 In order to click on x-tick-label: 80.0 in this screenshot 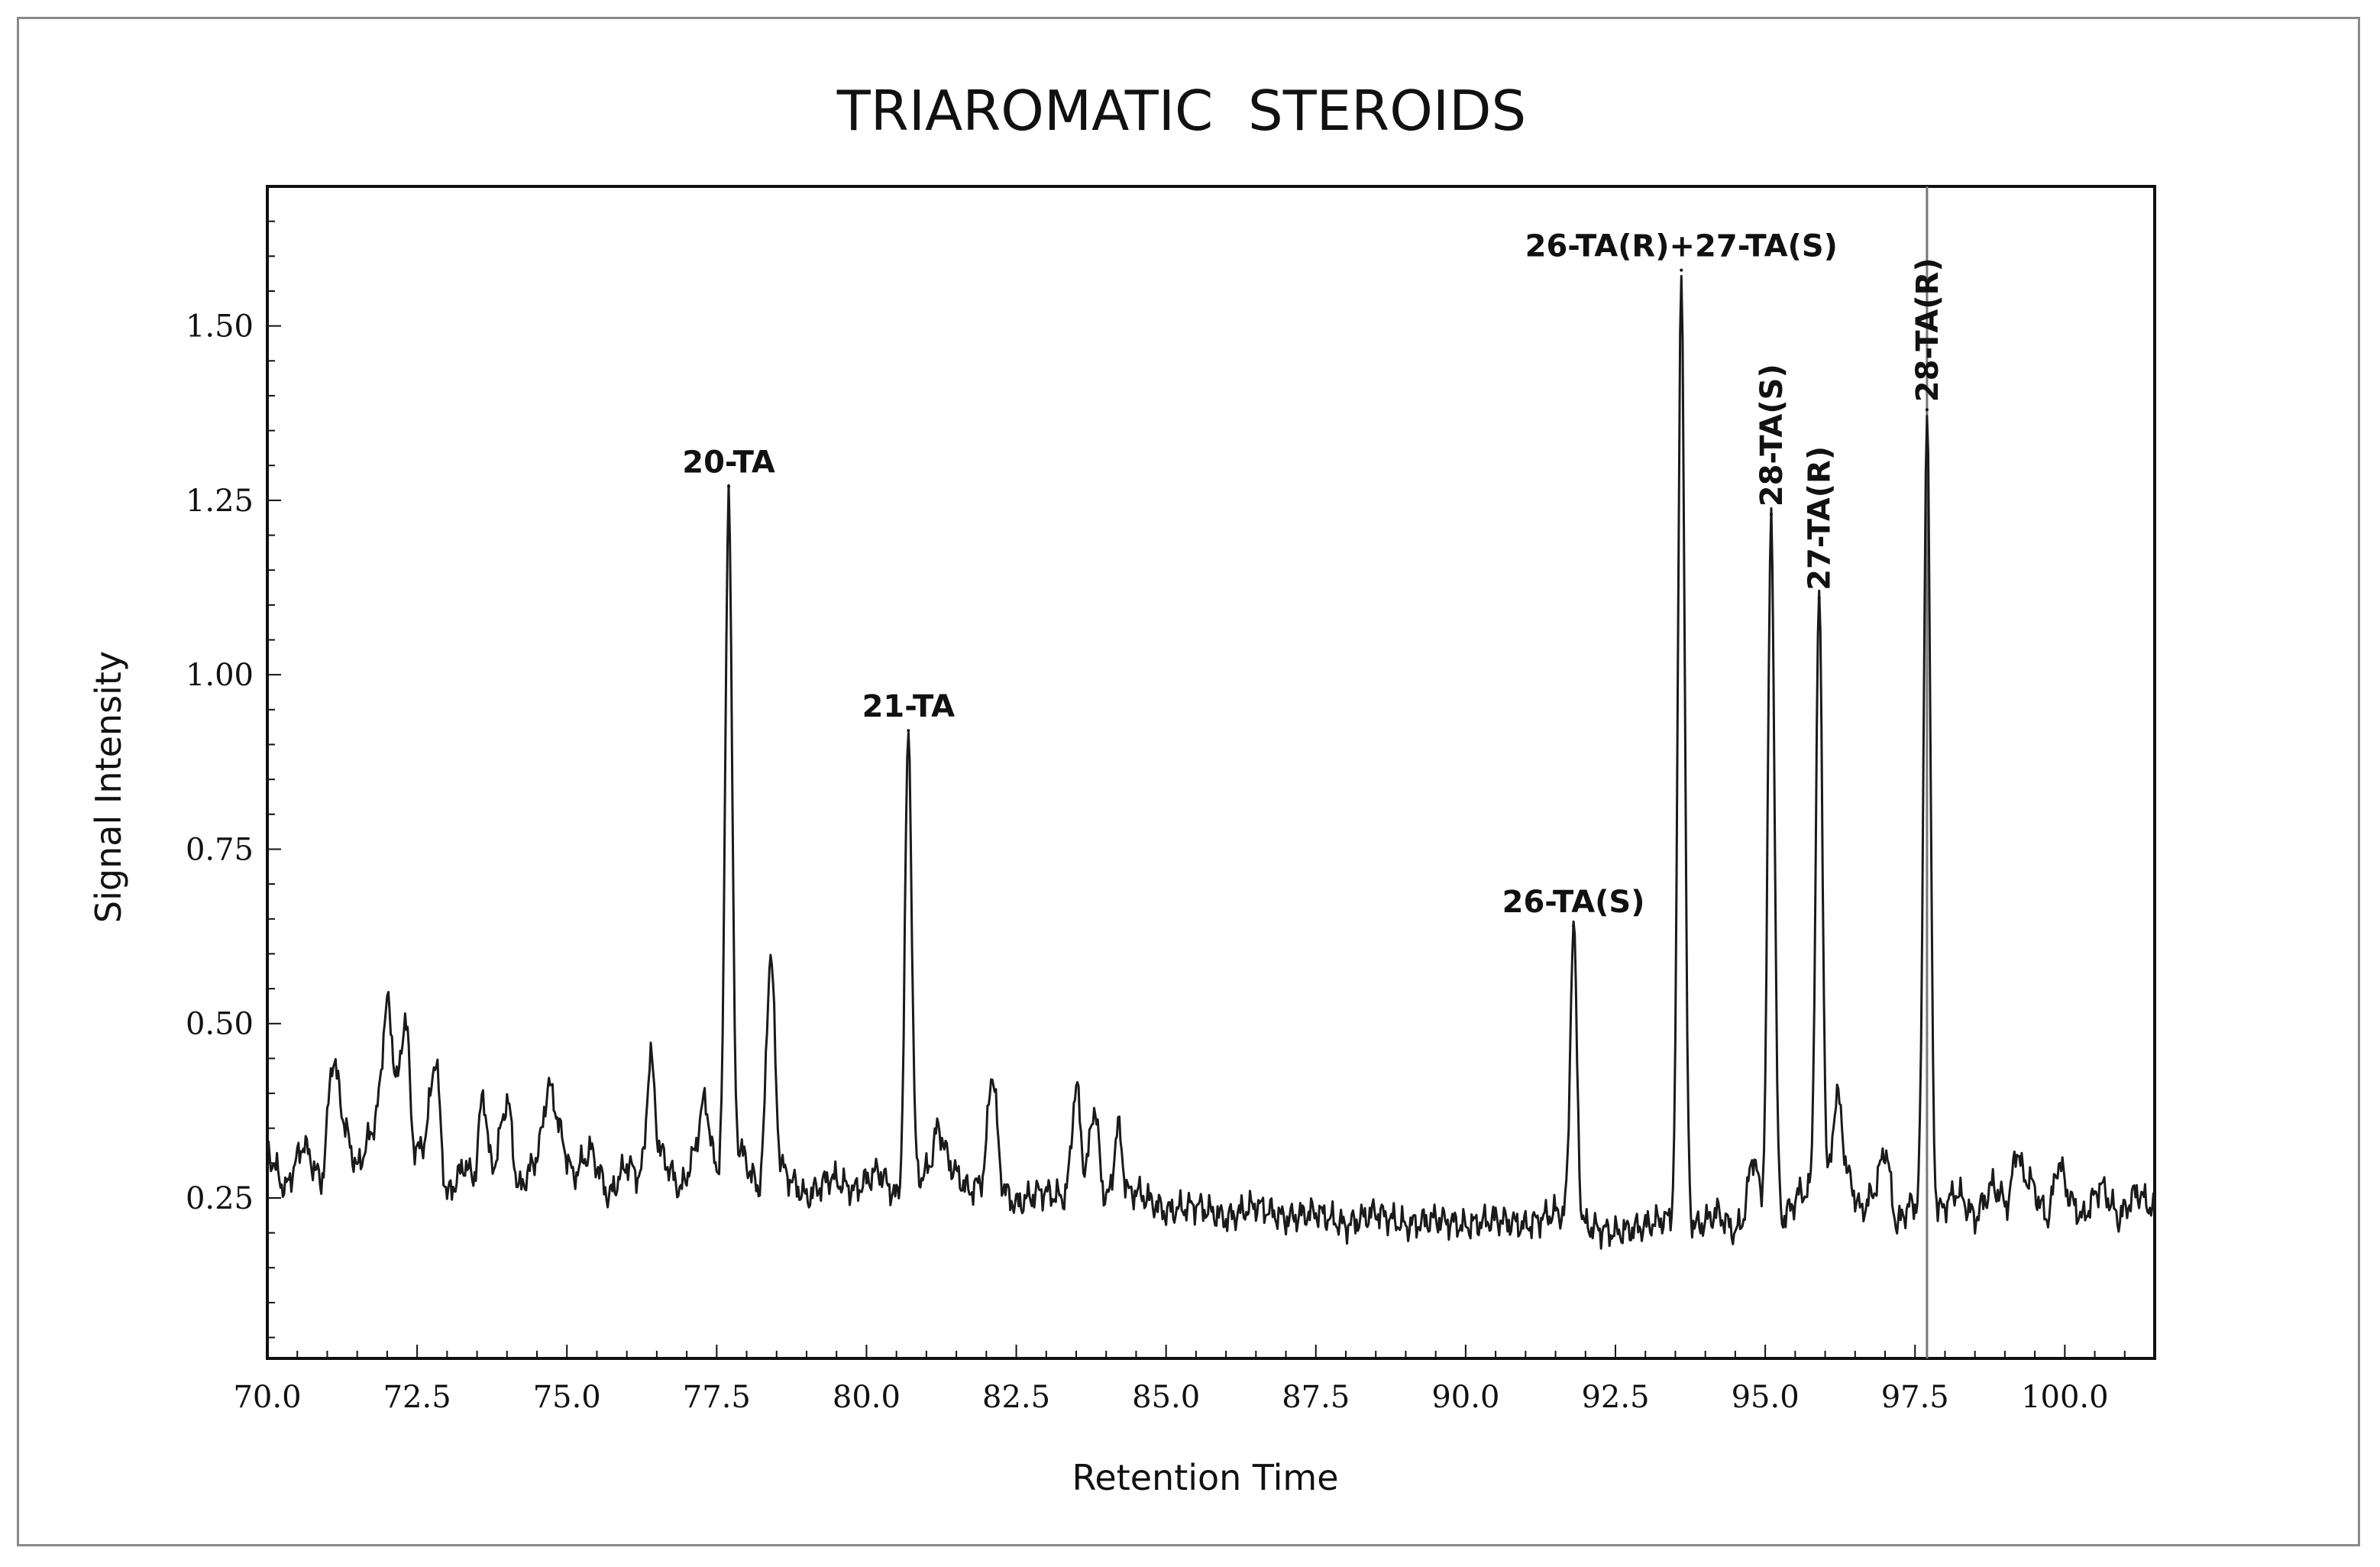, I will do `click(867, 1397)`.